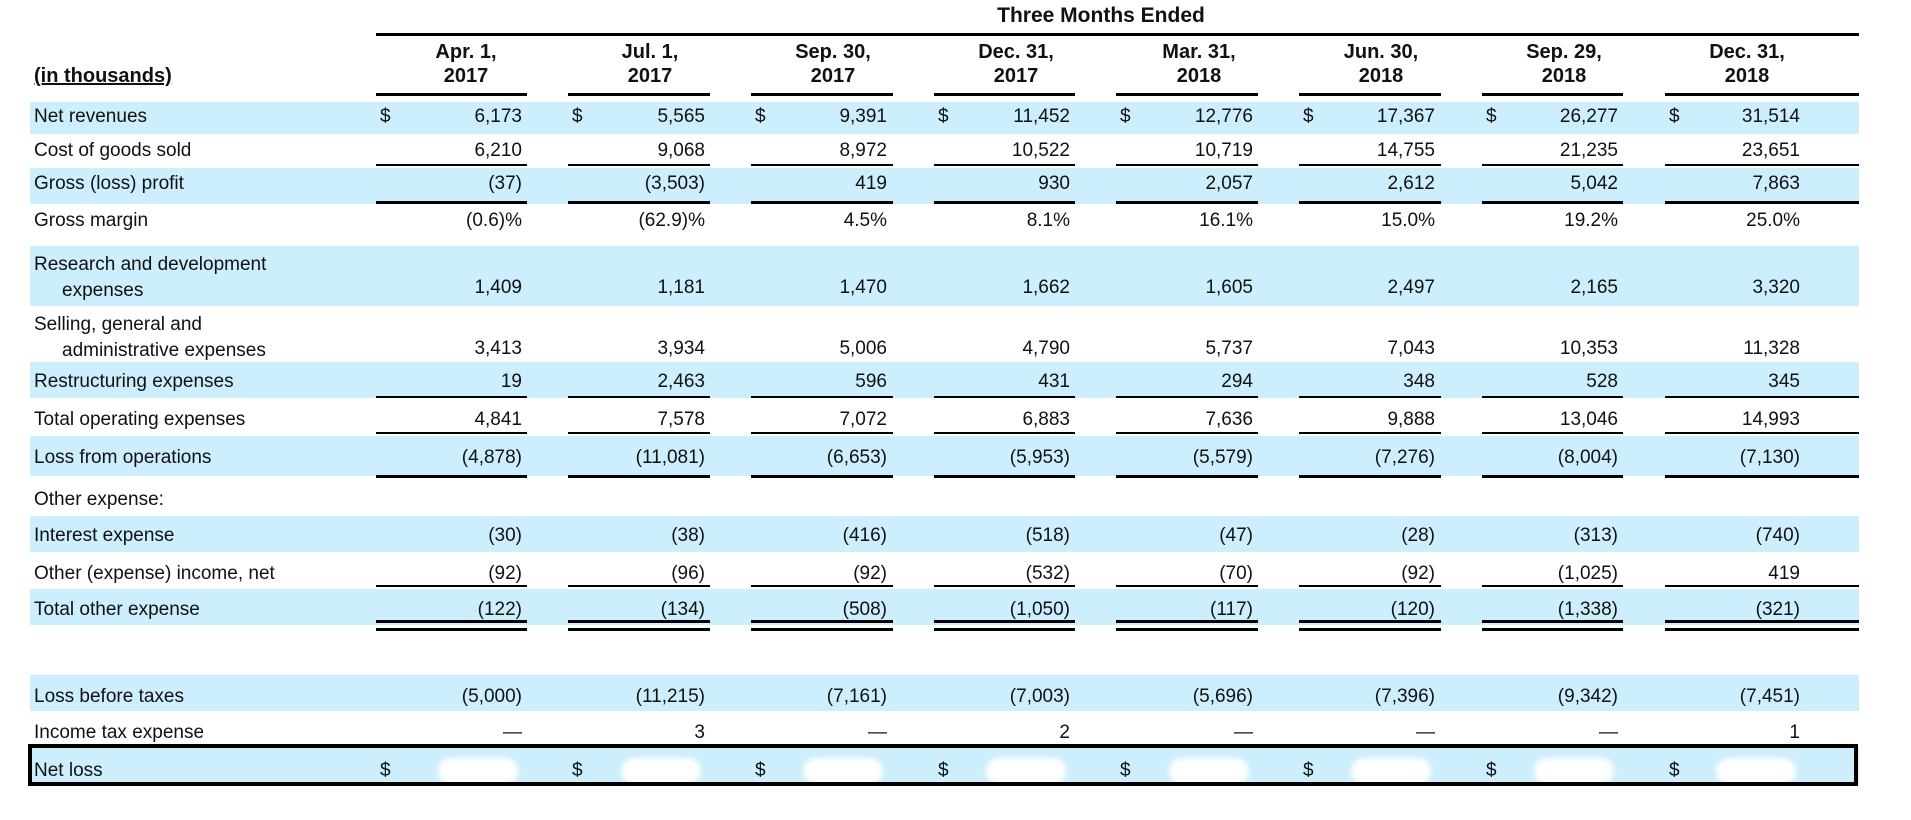 The height and width of the screenshot is (820, 1911). I want to click on net-loss-highlight-box, so click(943, 765).